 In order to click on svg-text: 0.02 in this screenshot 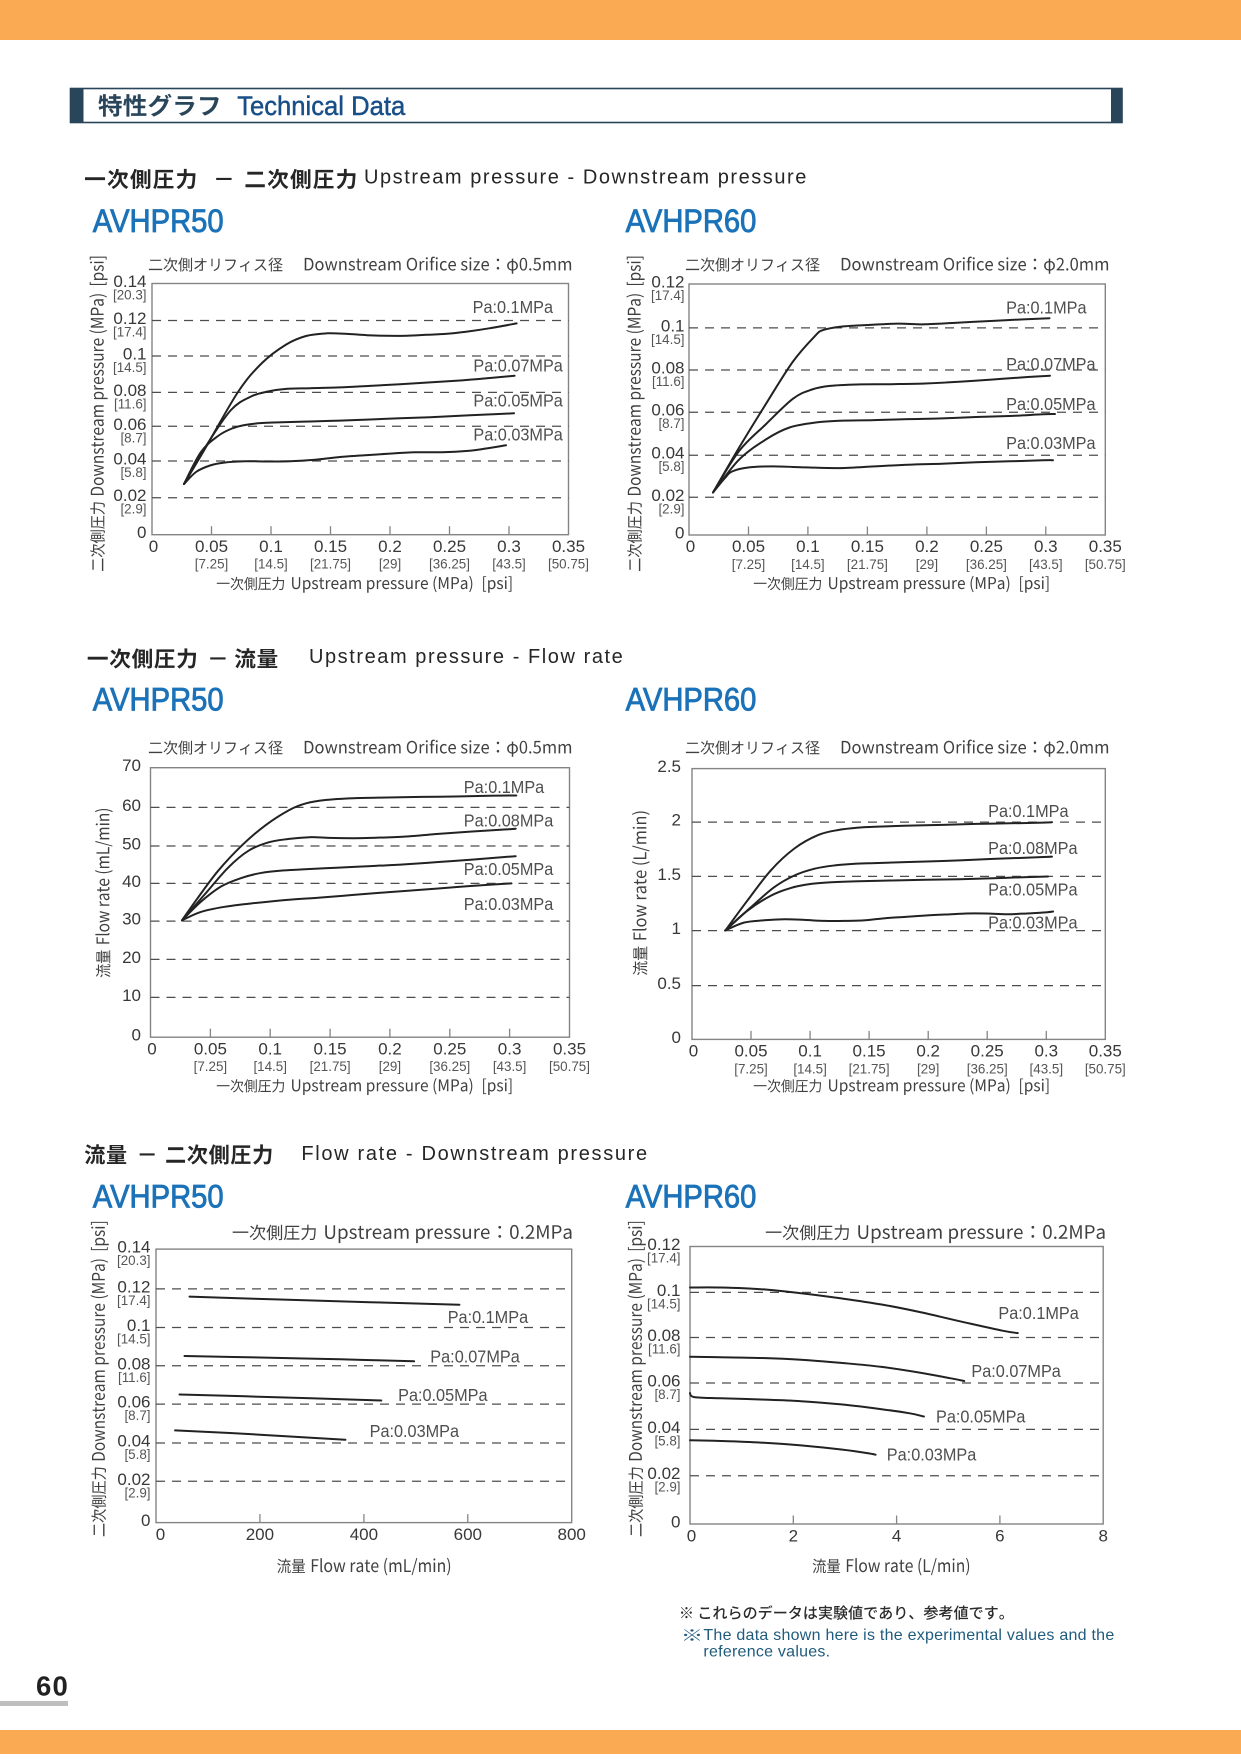, I will do `click(129, 495)`.